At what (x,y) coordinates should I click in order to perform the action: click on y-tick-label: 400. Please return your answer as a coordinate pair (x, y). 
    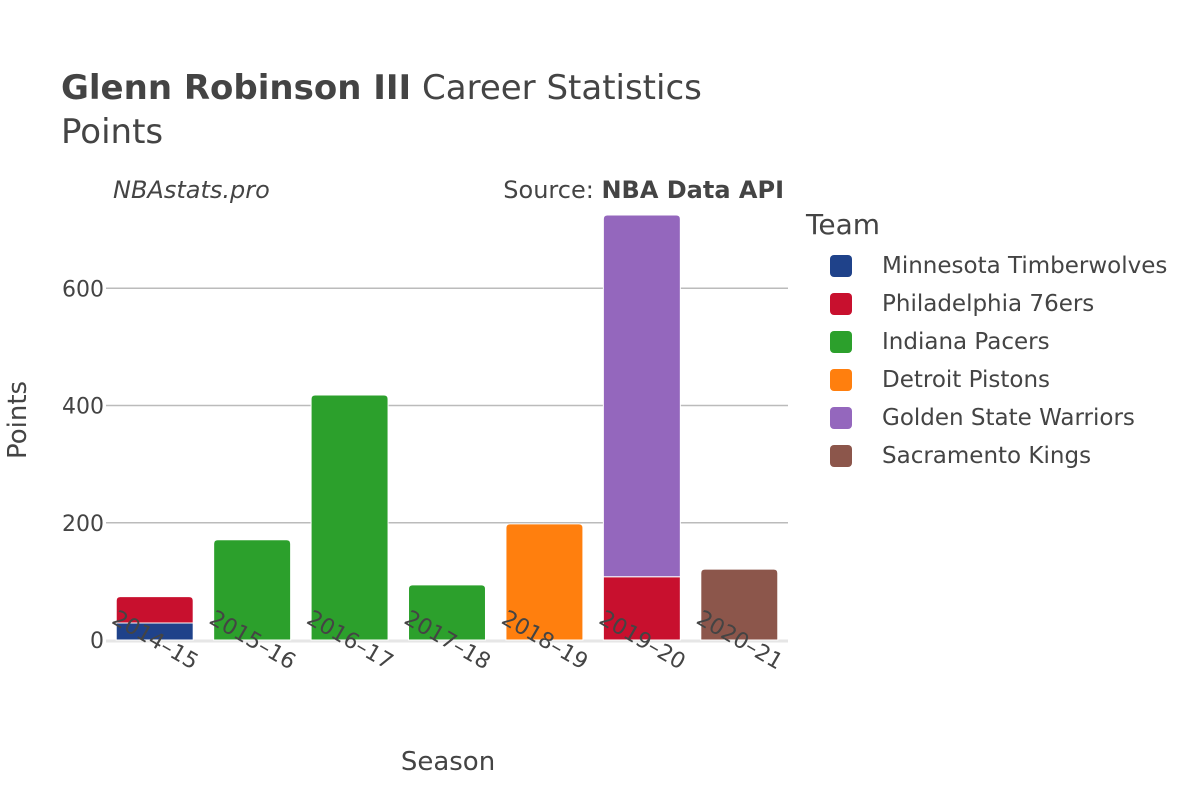
    Looking at the image, I should click on (83, 407).